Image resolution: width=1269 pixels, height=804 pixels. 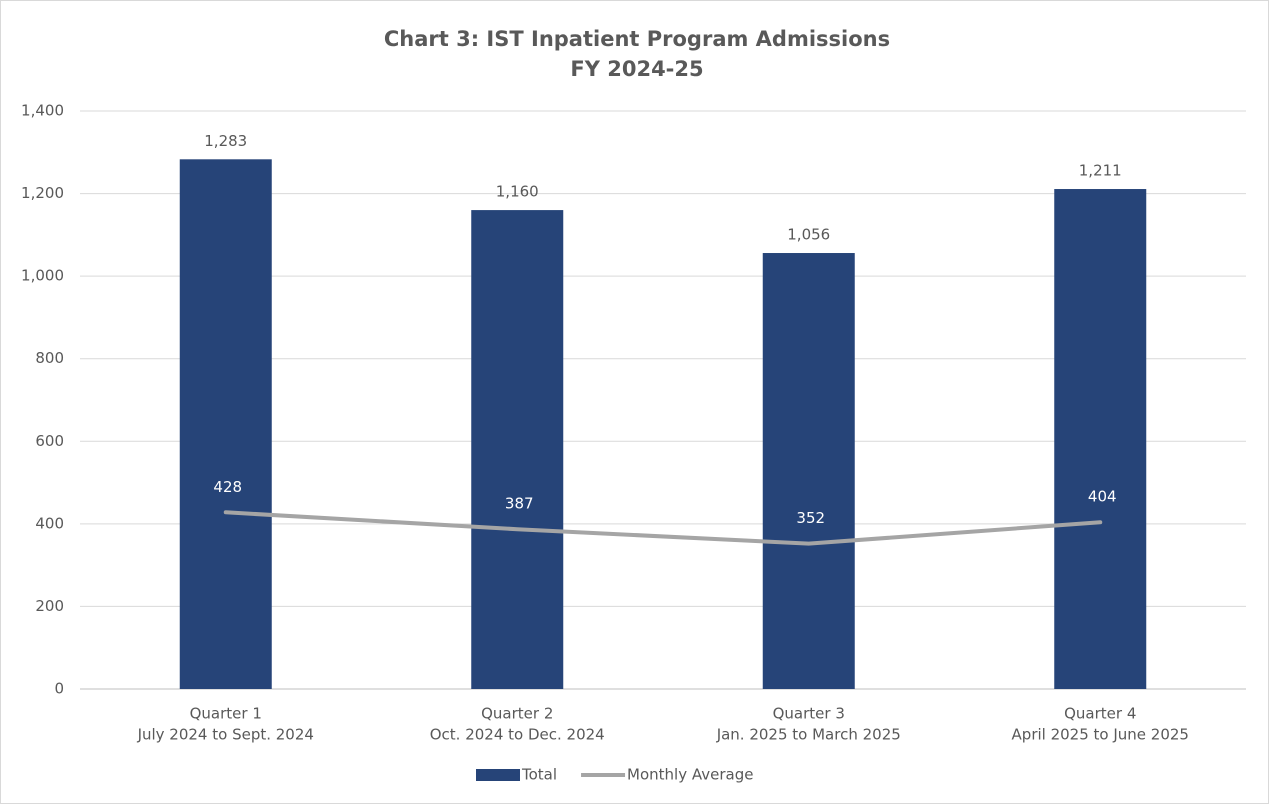 What do you see at coordinates (810, 518) in the screenshot?
I see `line-value-label: 352` at bounding box center [810, 518].